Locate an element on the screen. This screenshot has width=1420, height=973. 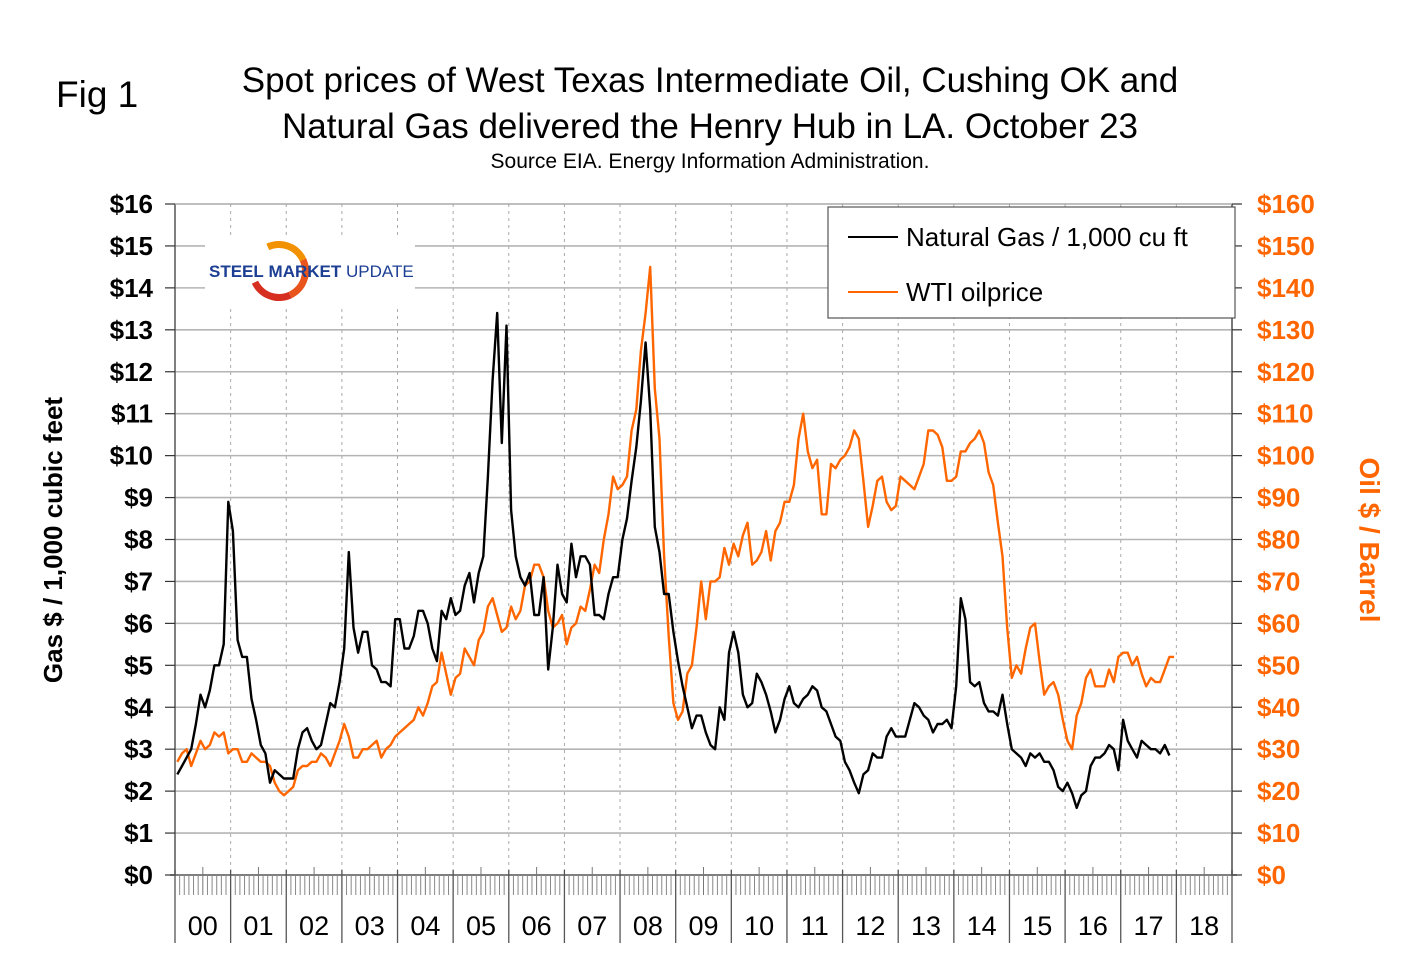
y-tick-label-right: $10 is located at coordinates (1278, 833).